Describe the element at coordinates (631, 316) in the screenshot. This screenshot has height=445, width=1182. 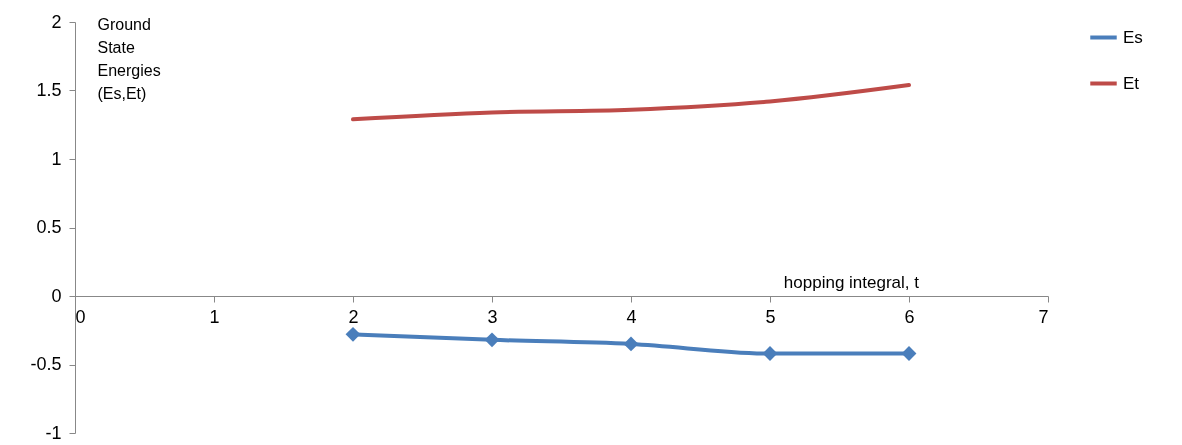
I see `x-tick-label: 4` at that location.